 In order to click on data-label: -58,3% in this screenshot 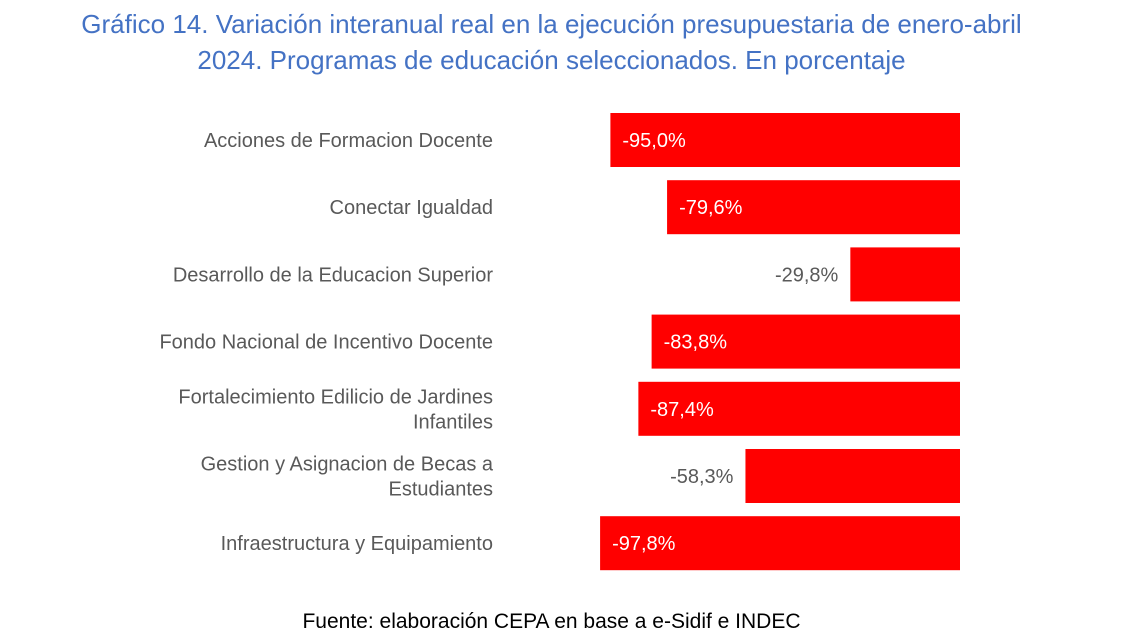, I will do `click(702, 477)`.